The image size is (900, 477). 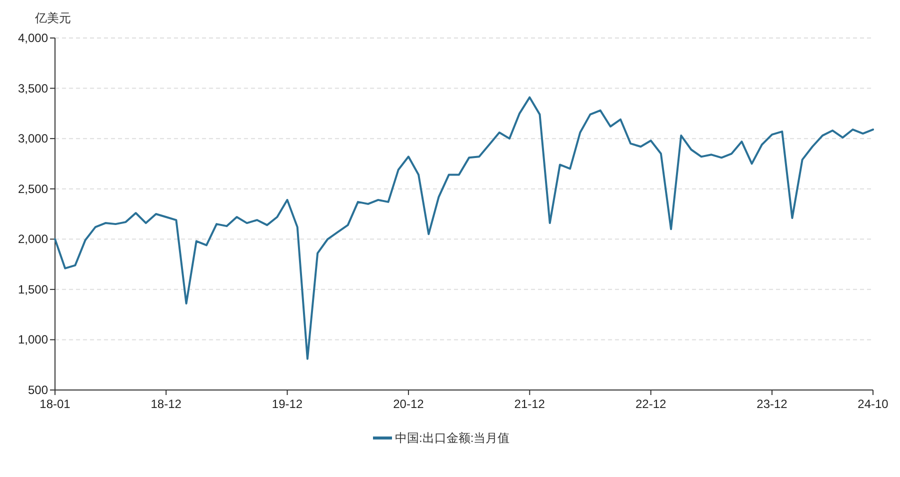 I want to click on x-tick-label: 24-10, so click(x=873, y=404).